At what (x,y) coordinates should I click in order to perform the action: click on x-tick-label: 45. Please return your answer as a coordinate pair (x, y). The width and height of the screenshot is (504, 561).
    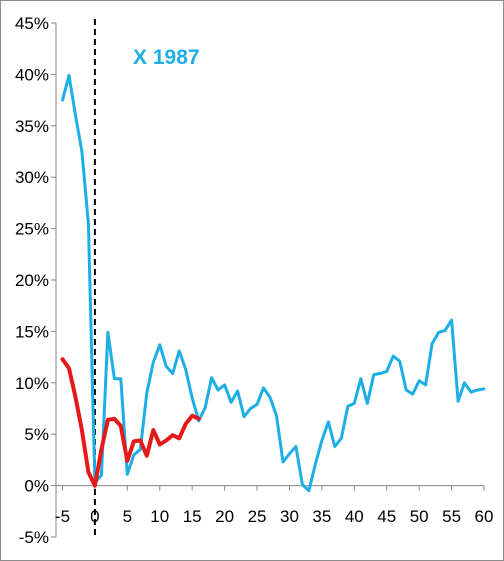
    Looking at the image, I should click on (386, 516).